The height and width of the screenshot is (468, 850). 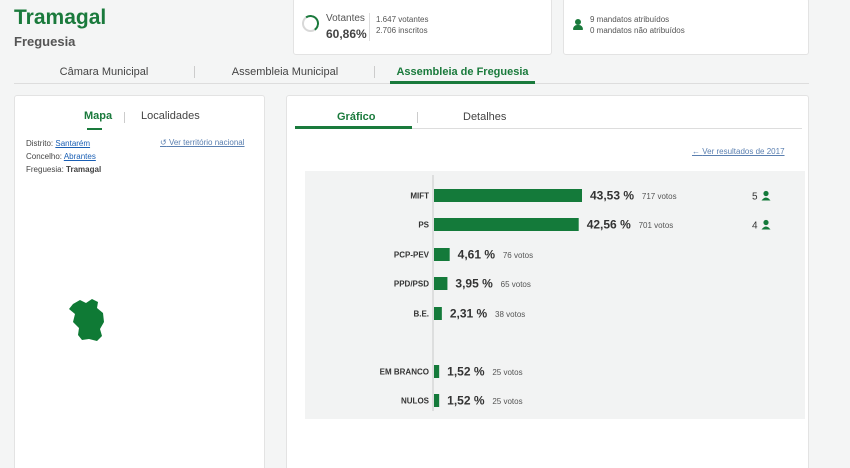 What do you see at coordinates (462, 82) in the screenshot?
I see `active-tab-indicator` at bounding box center [462, 82].